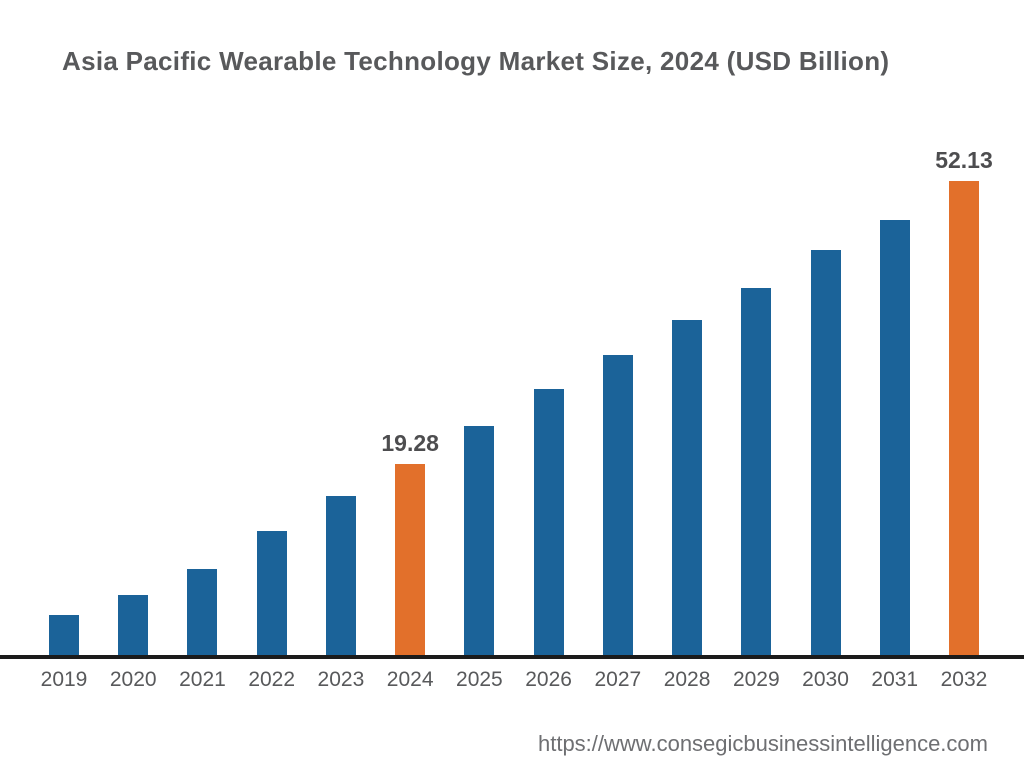 This screenshot has width=1024, height=768. I want to click on bar-2031, so click(894, 437).